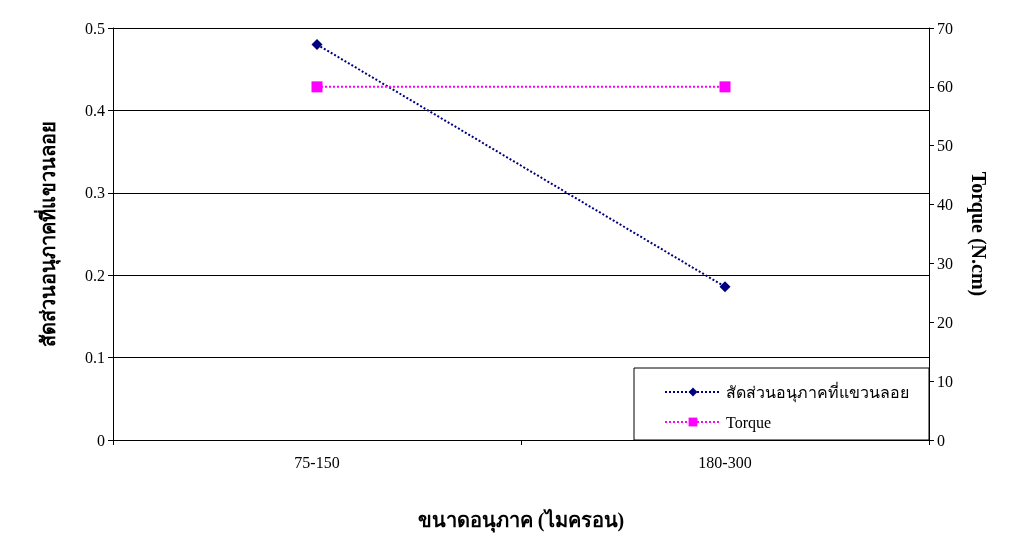 The width and height of the screenshot is (1030, 545). What do you see at coordinates (945, 146) in the screenshot?
I see `y2-tick-label: 50` at bounding box center [945, 146].